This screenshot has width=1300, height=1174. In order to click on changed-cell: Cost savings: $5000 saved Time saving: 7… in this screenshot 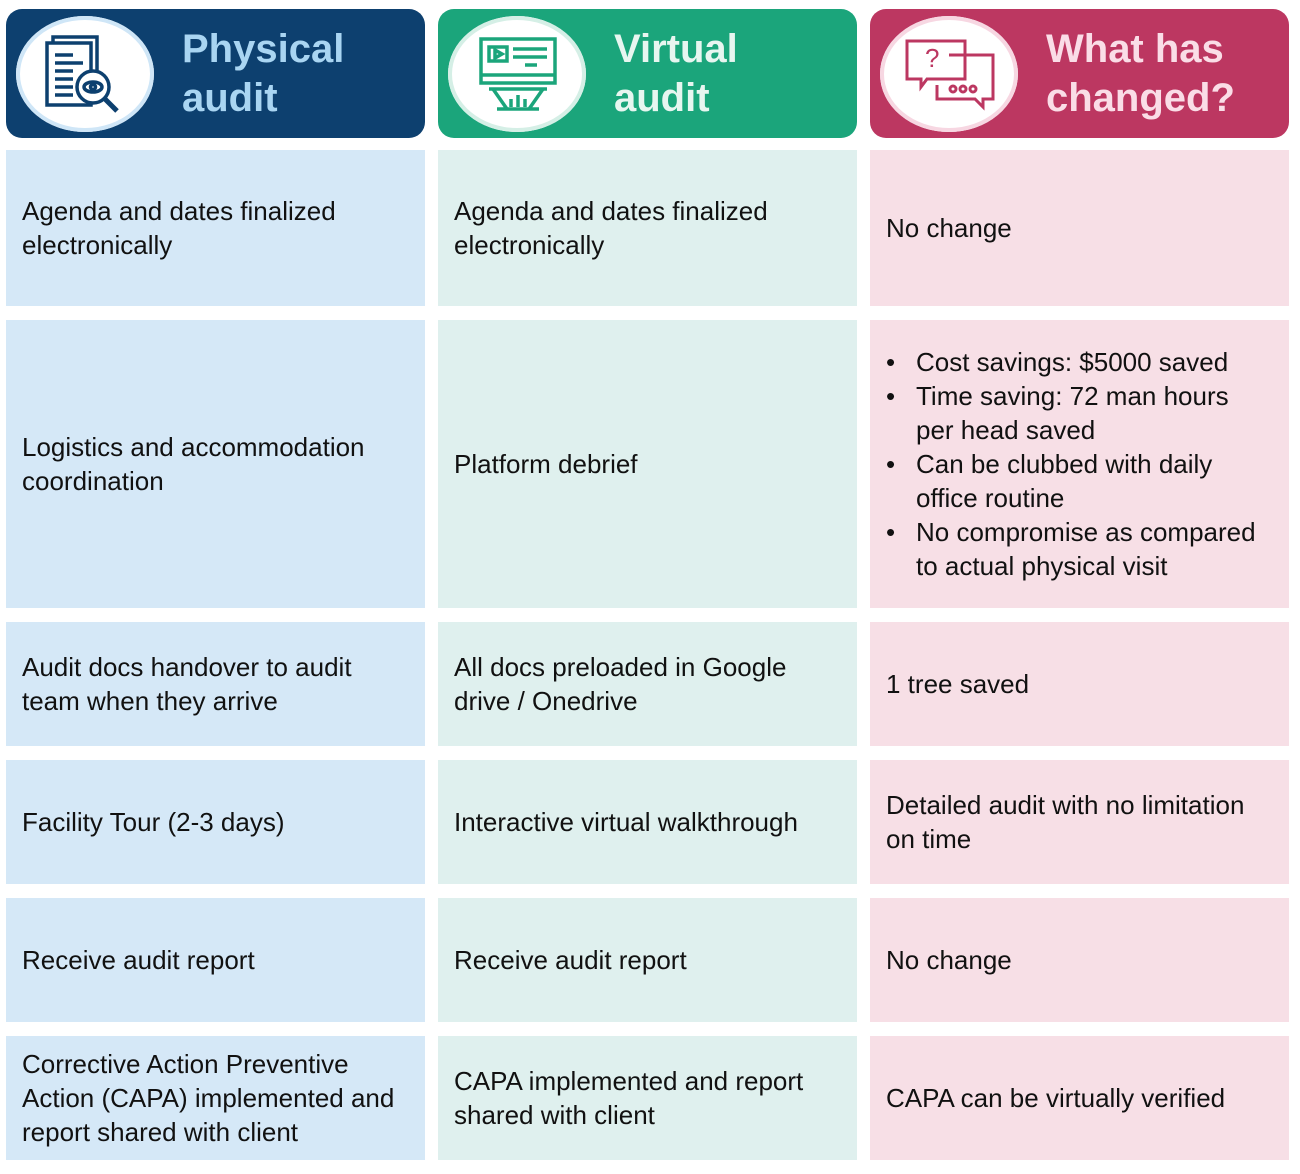, I will do `click(1079, 464)`.